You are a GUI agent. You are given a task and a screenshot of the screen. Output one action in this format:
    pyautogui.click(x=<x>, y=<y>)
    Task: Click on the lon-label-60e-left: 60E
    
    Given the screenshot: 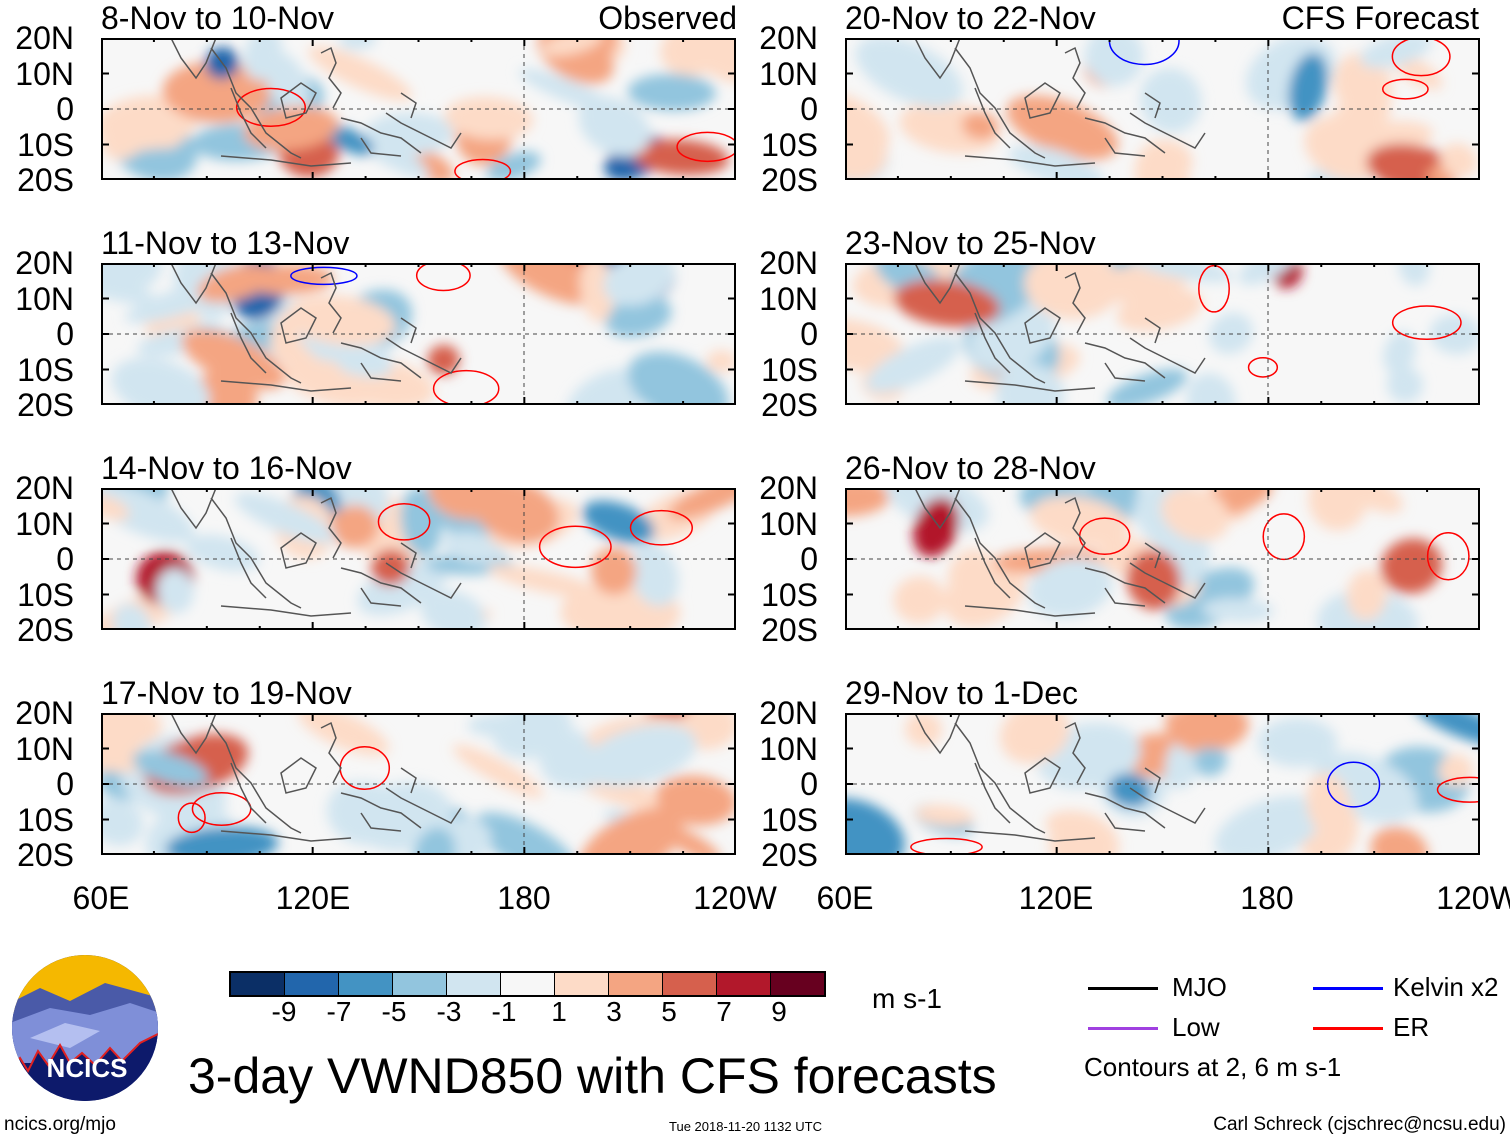 What is the action you would take?
    pyautogui.click(x=101, y=898)
    